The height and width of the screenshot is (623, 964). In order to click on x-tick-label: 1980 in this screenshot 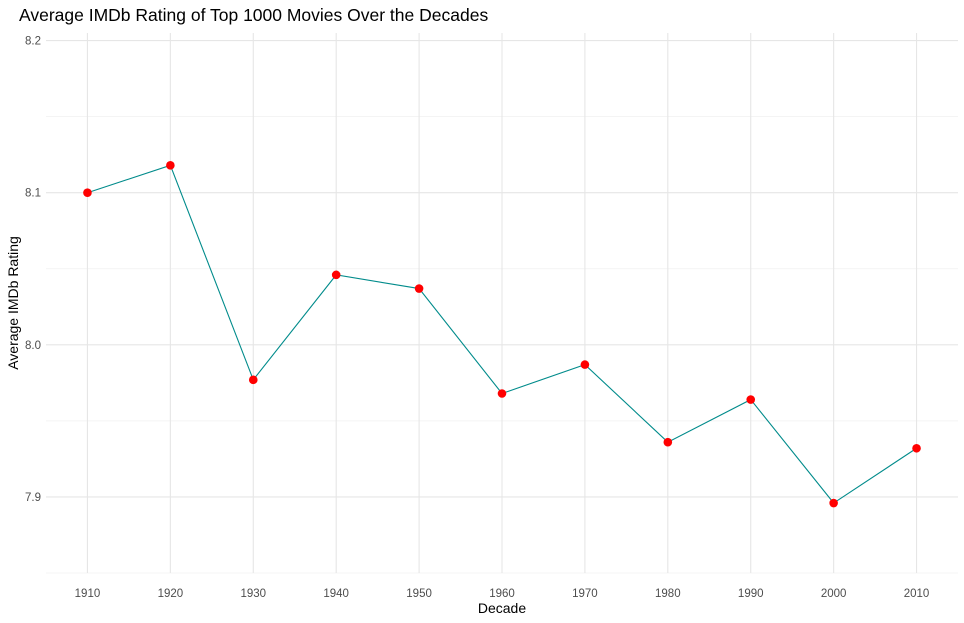, I will do `click(668, 594)`.